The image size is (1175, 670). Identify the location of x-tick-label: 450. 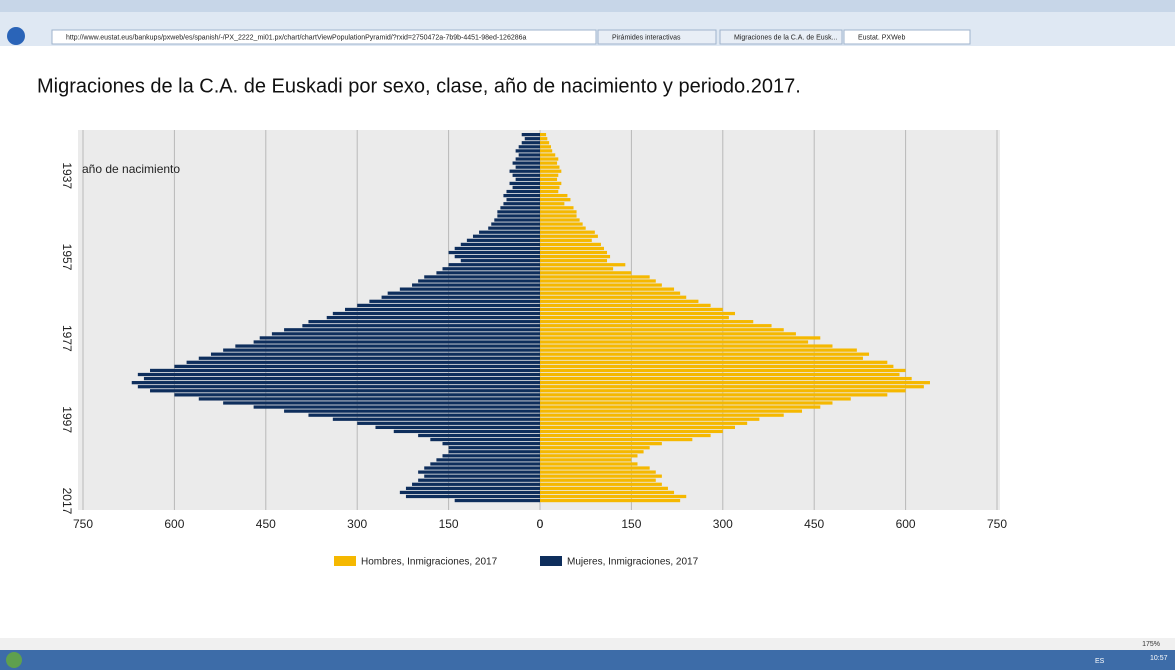
(814, 524).